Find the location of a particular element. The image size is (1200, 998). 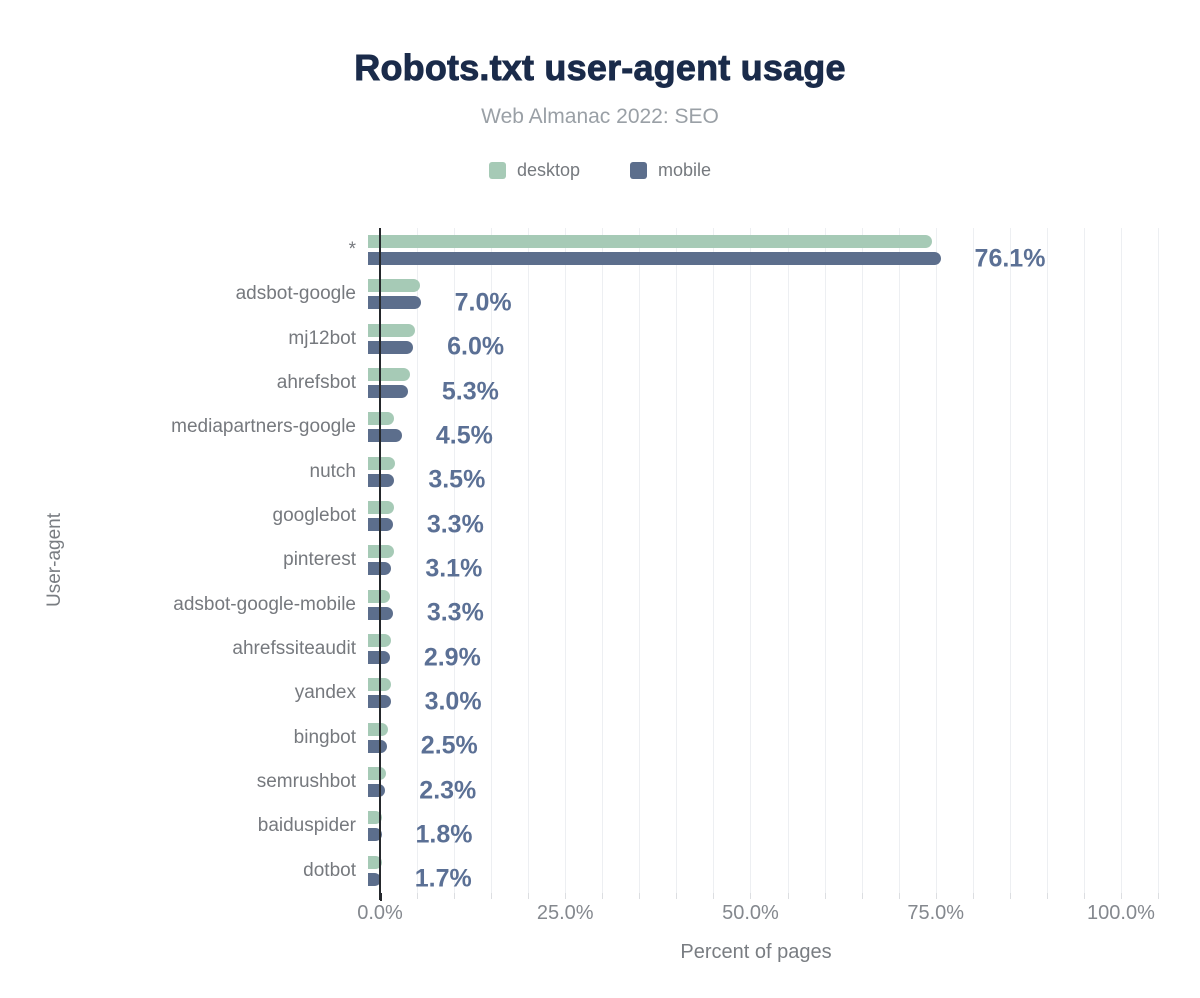

category-label: nutch is located at coordinates (332, 471).